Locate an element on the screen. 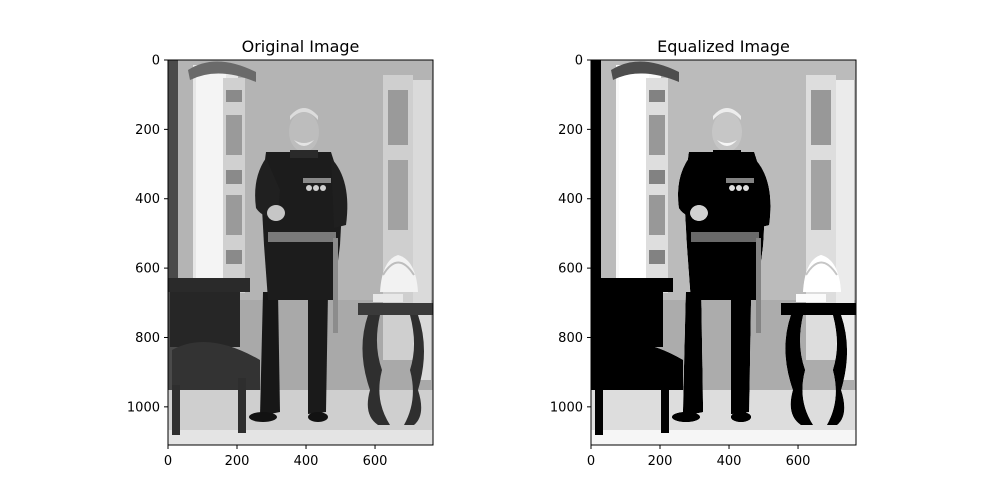 The width and height of the screenshot is (1000, 500). original-ytick-label: 600 is located at coordinates (147, 269).